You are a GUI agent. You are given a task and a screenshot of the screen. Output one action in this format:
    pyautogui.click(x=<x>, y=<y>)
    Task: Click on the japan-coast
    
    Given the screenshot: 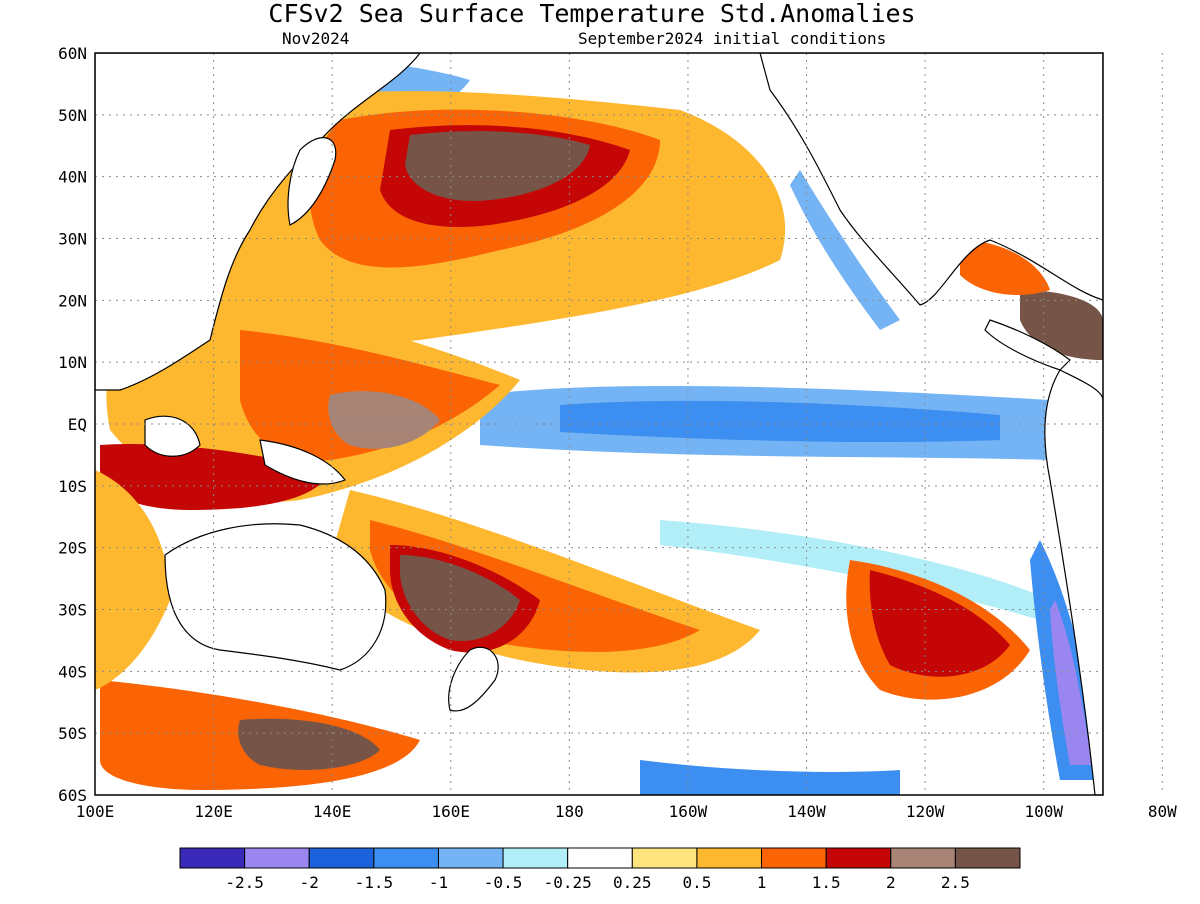 What is the action you would take?
    pyautogui.click(x=312, y=181)
    